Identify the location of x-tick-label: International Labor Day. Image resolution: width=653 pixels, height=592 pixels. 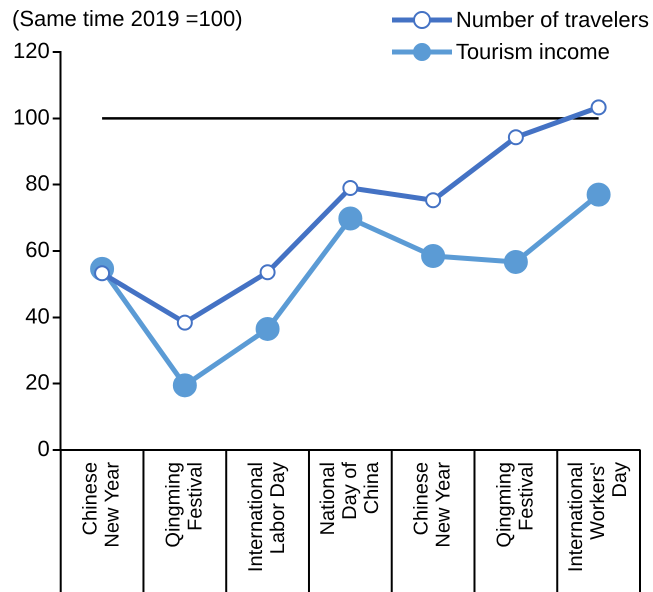
(267, 517).